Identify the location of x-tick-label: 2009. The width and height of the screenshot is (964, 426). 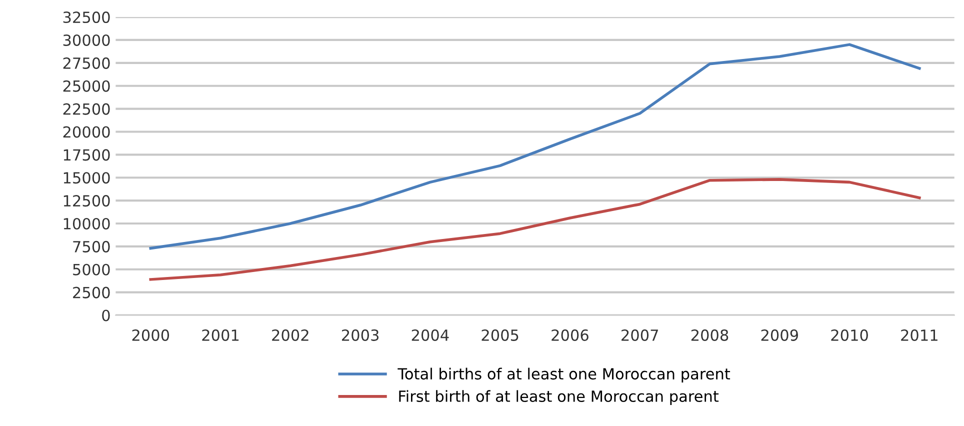
(779, 335).